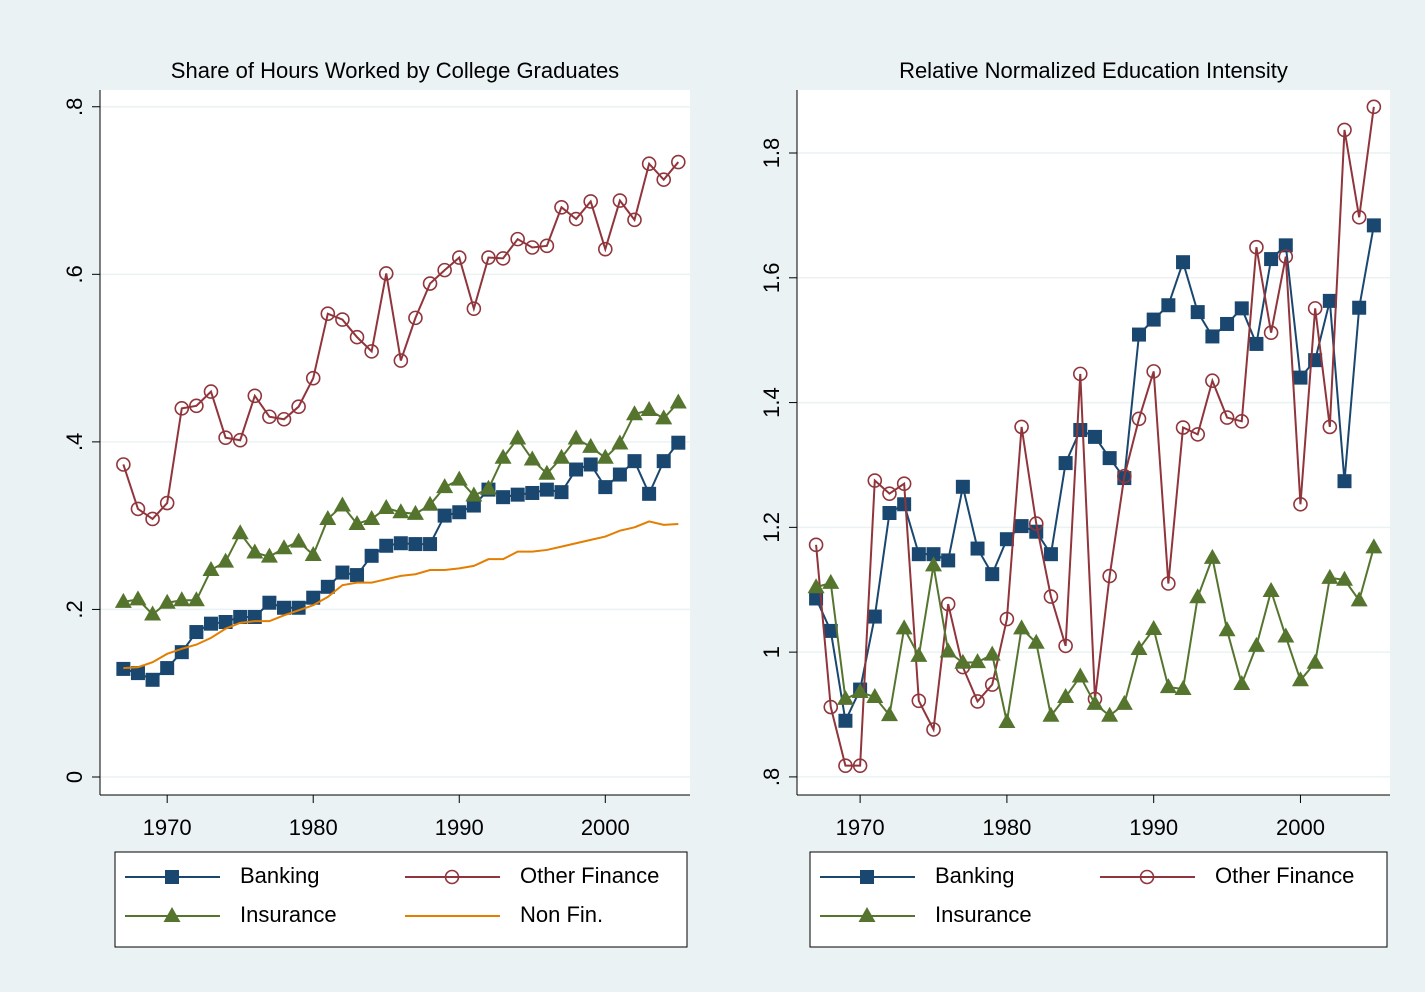 This screenshot has height=992, width=1425. What do you see at coordinates (74, 609) in the screenshot?
I see `y-tick-label: .2` at bounding box center [74, 609].